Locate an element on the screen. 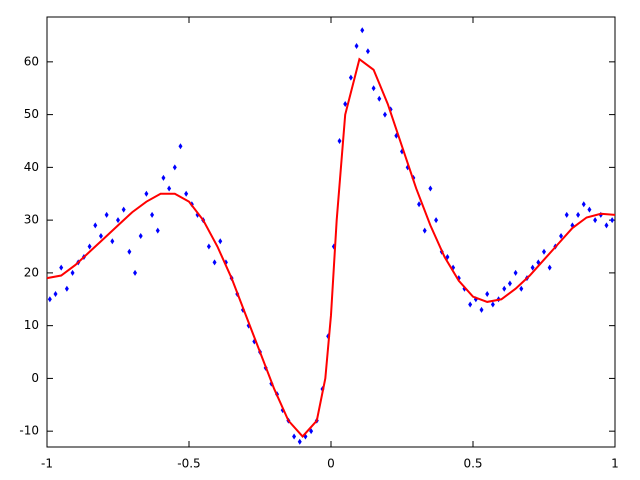 This screenshot has width=640, height=480. y-tick-label: -10 is located at coordinates (29, 431).